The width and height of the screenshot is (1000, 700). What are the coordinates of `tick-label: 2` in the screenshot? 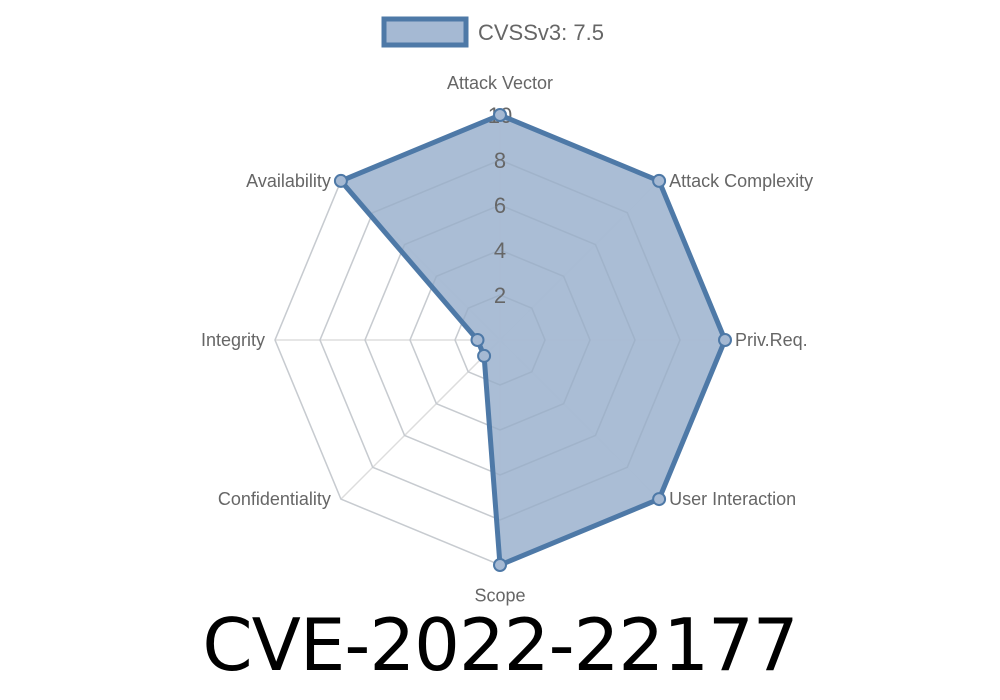 It's located at (500, 295).